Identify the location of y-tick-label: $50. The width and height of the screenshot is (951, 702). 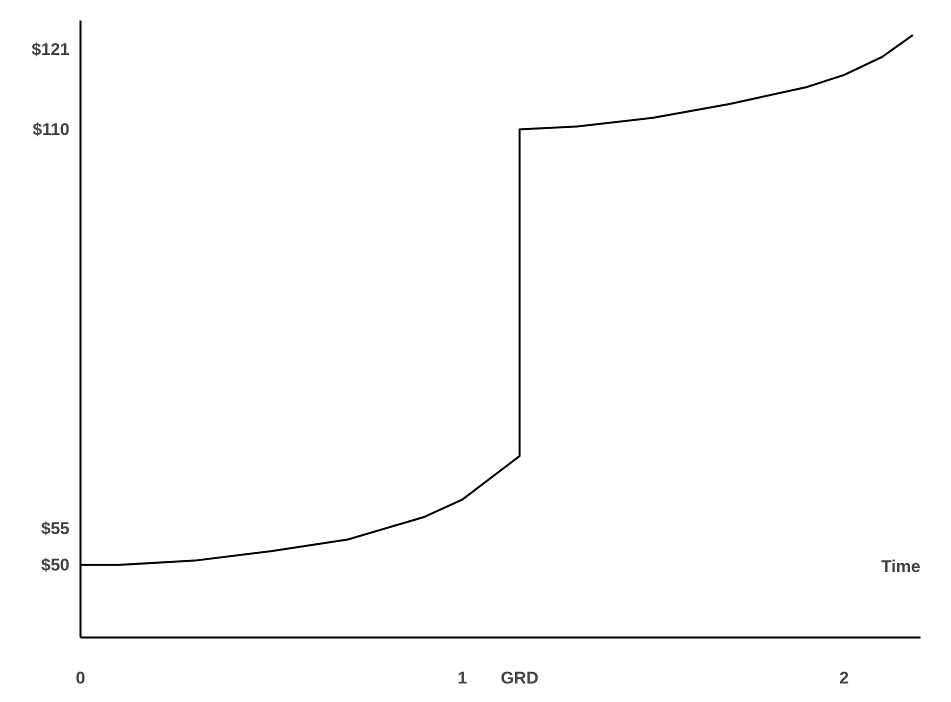
(55, 564).